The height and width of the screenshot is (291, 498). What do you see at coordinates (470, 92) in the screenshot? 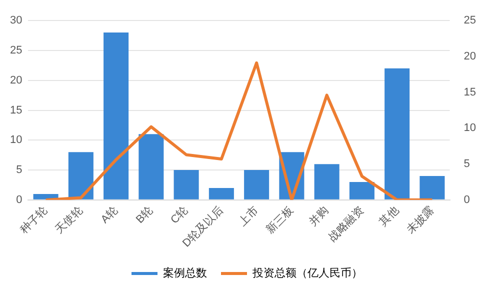
I see `y2-tick-label: 15` at bounding box center [470, 92].